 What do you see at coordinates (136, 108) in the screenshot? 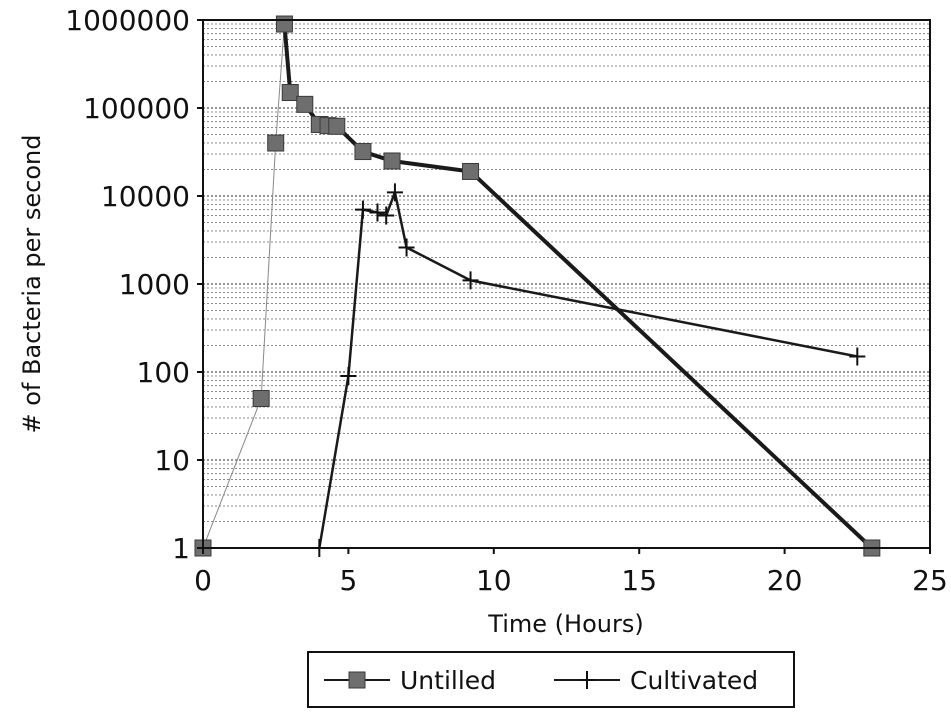
I see `y-tick-label: 100000` at bounding box center [136, 108].